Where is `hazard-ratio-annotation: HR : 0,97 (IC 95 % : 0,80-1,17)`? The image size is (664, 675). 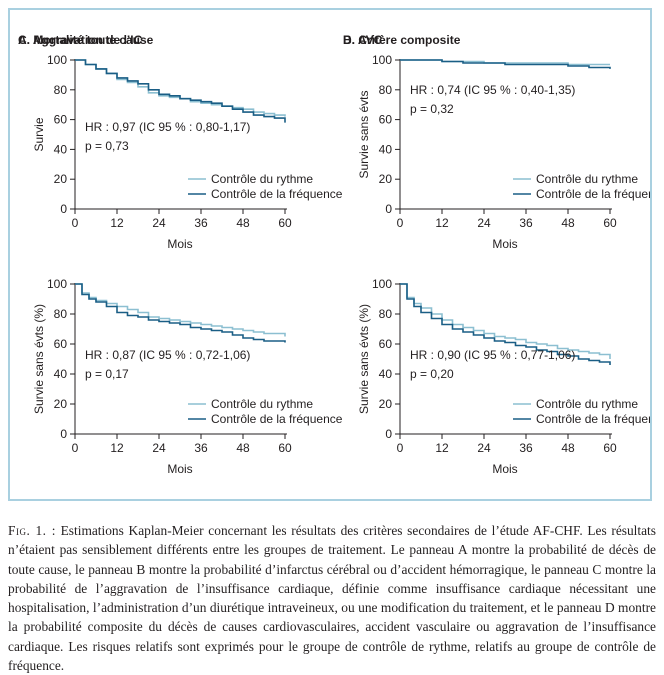
hazard-ratio-annotation: HR : 0,97 (IC 95 % : 0,80-1,17) is located at coordinates (167, 127).